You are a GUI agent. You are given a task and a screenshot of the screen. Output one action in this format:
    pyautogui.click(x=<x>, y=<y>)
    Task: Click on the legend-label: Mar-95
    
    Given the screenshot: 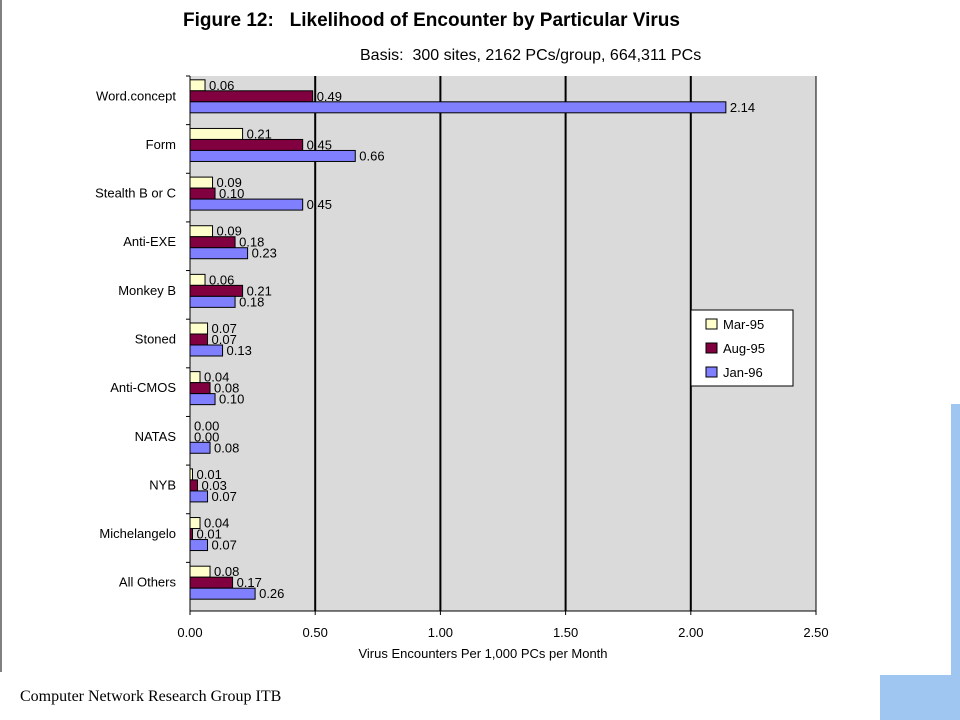 What is the action you would take?
    pyautogui.click(x=743, y=324)
    